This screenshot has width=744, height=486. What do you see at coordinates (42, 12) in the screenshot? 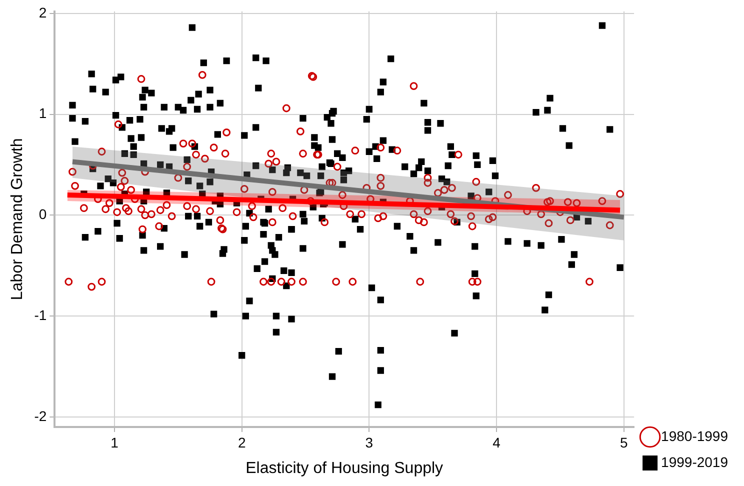
I see `y-tick-label: 2` at bounding box center [42, 12].